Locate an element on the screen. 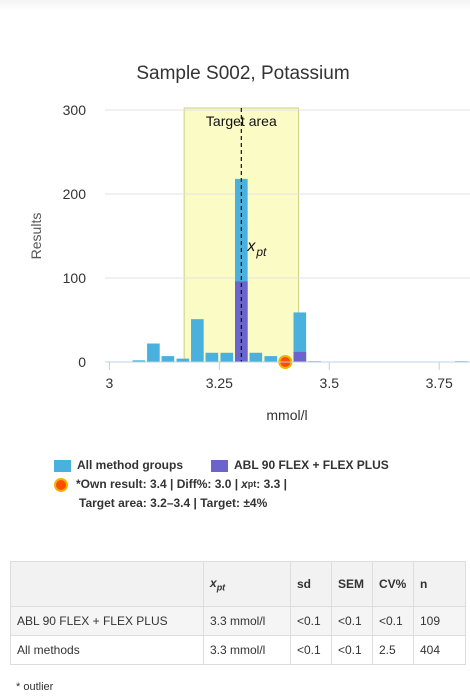 This screenshot has height=697, width=470. table-header-sem: SEM is located at coordinates (352, 584).